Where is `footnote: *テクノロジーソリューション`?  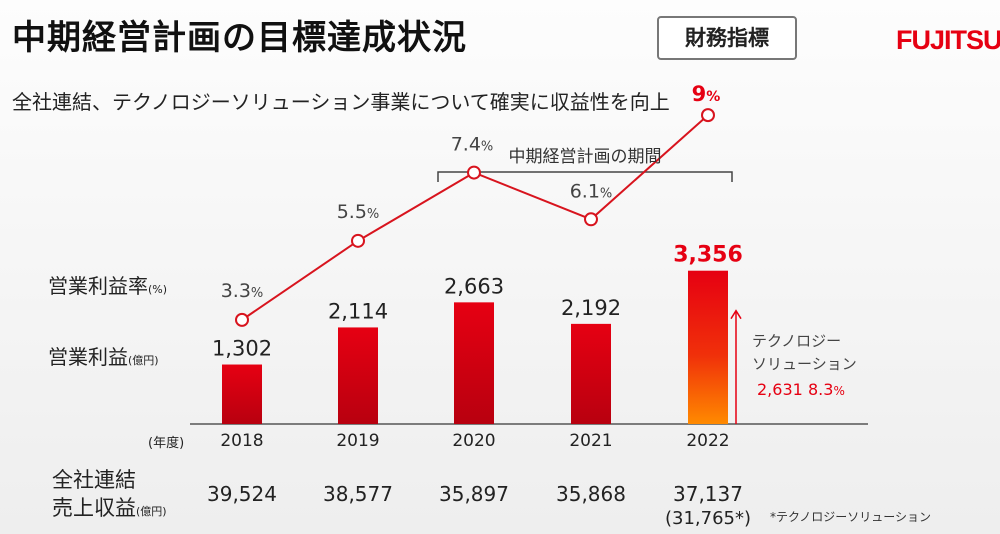
footnote: *テクノロジーソリューション is located at coordinates (850, 517).